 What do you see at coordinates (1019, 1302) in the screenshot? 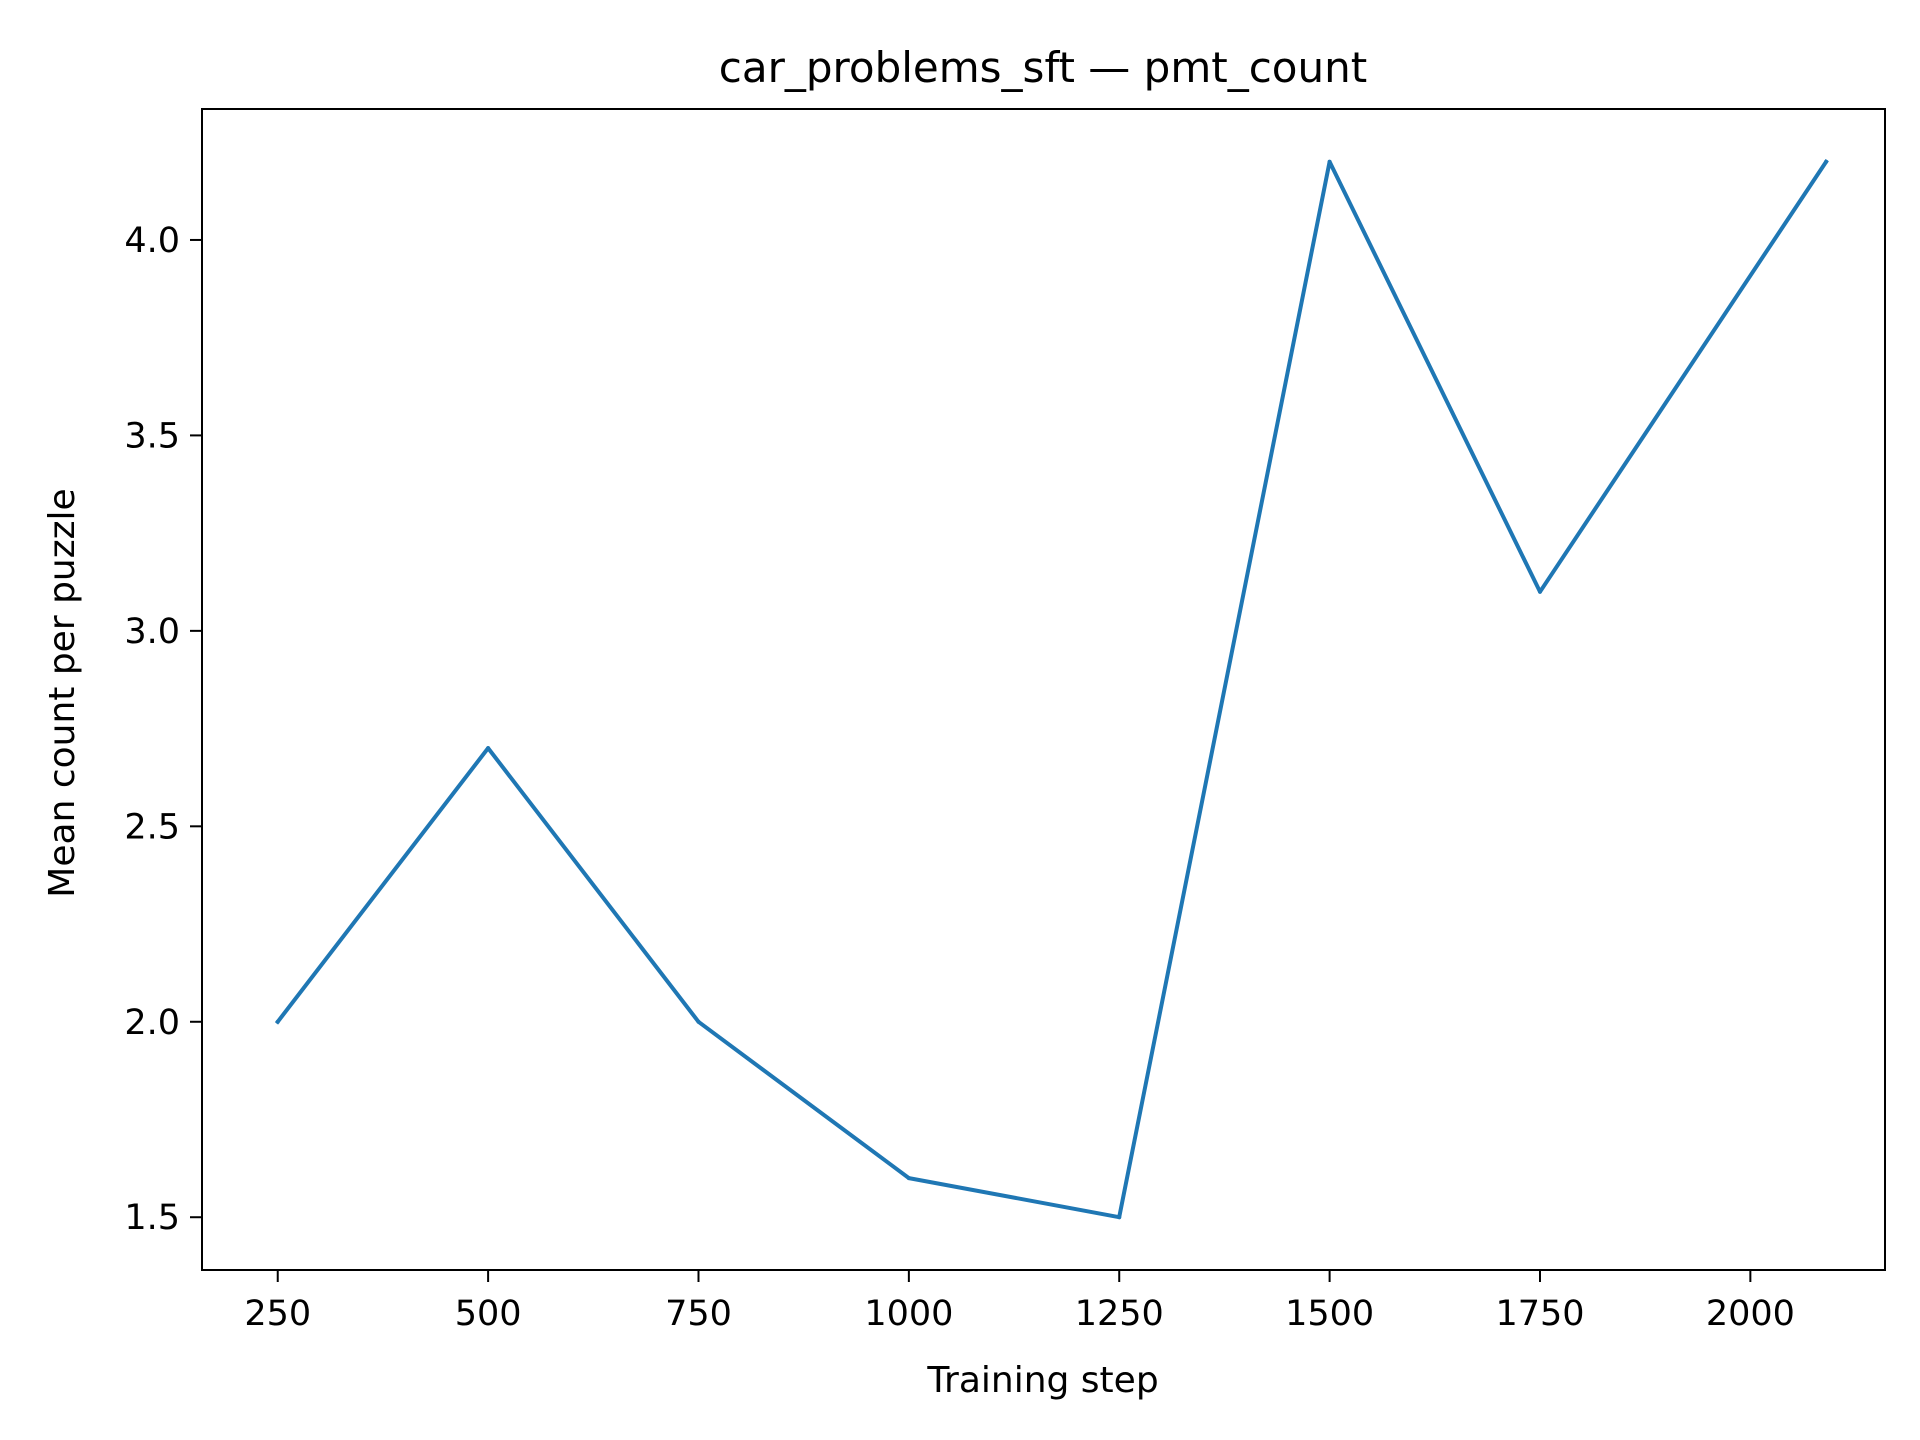
I see `x-axis-ticks: 250 500 750 1000 1250 1500 1750 2000` at bounding box center [1019, 1302].